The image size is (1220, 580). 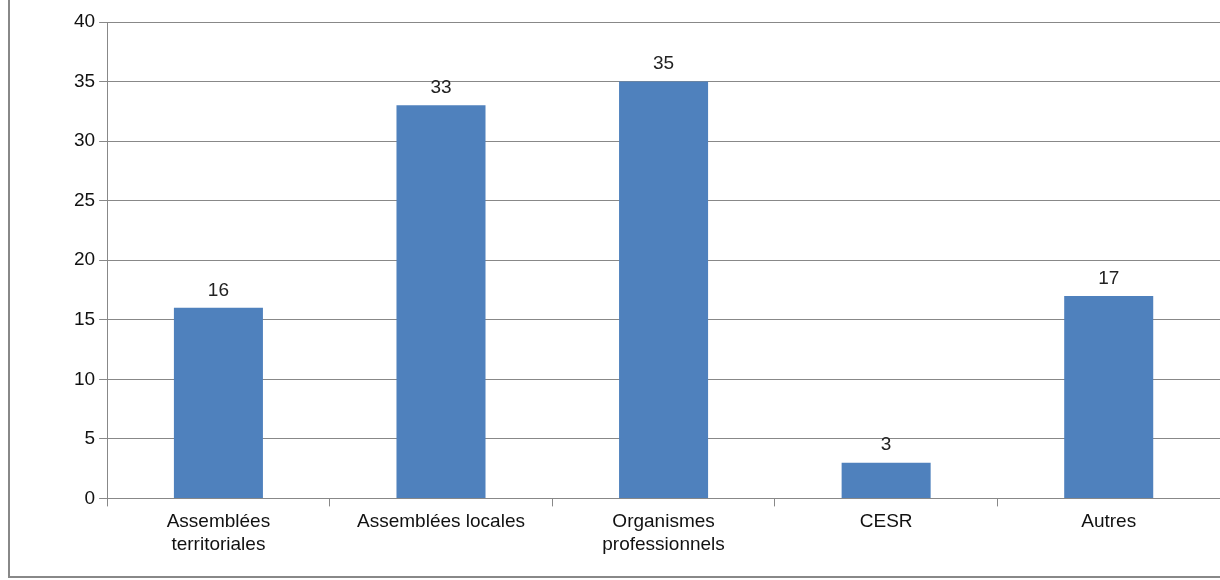 I want to click on data-label: 3, so click(x=886, y=444).